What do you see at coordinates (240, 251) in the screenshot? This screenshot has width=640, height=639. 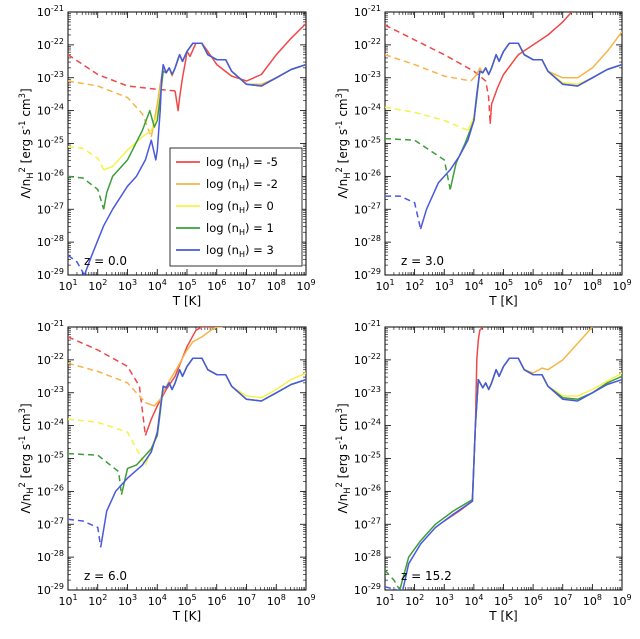 I see `legend-label-n3: log (nH) = 3` at bounding box center [240, 251].